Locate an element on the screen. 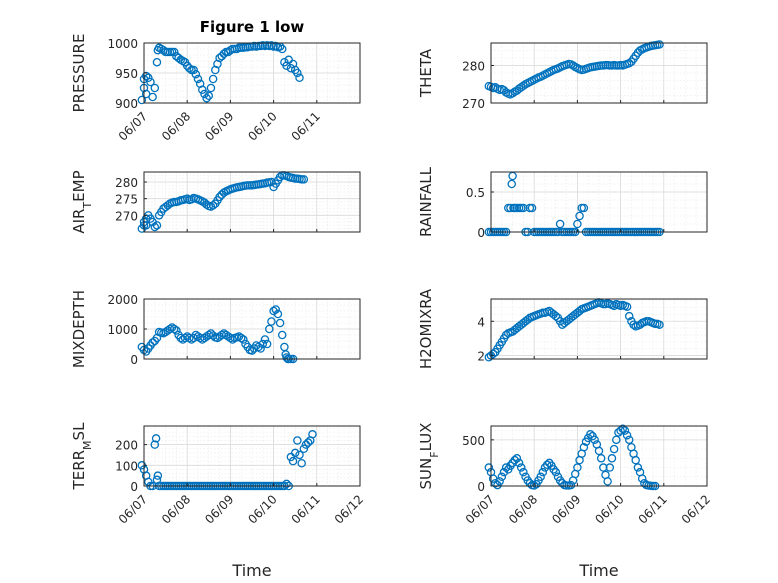  y-axis-label-part: RAINFALL is located at coordinates (426, 201).